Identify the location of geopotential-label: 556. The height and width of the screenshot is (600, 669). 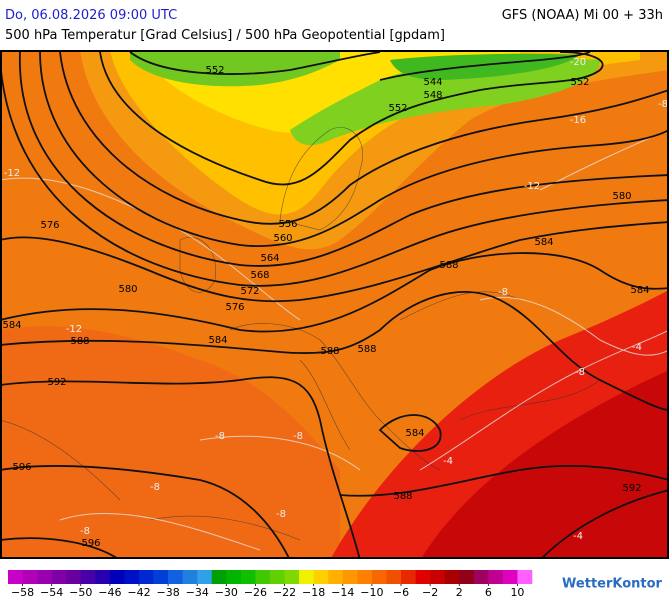
(287, 224).